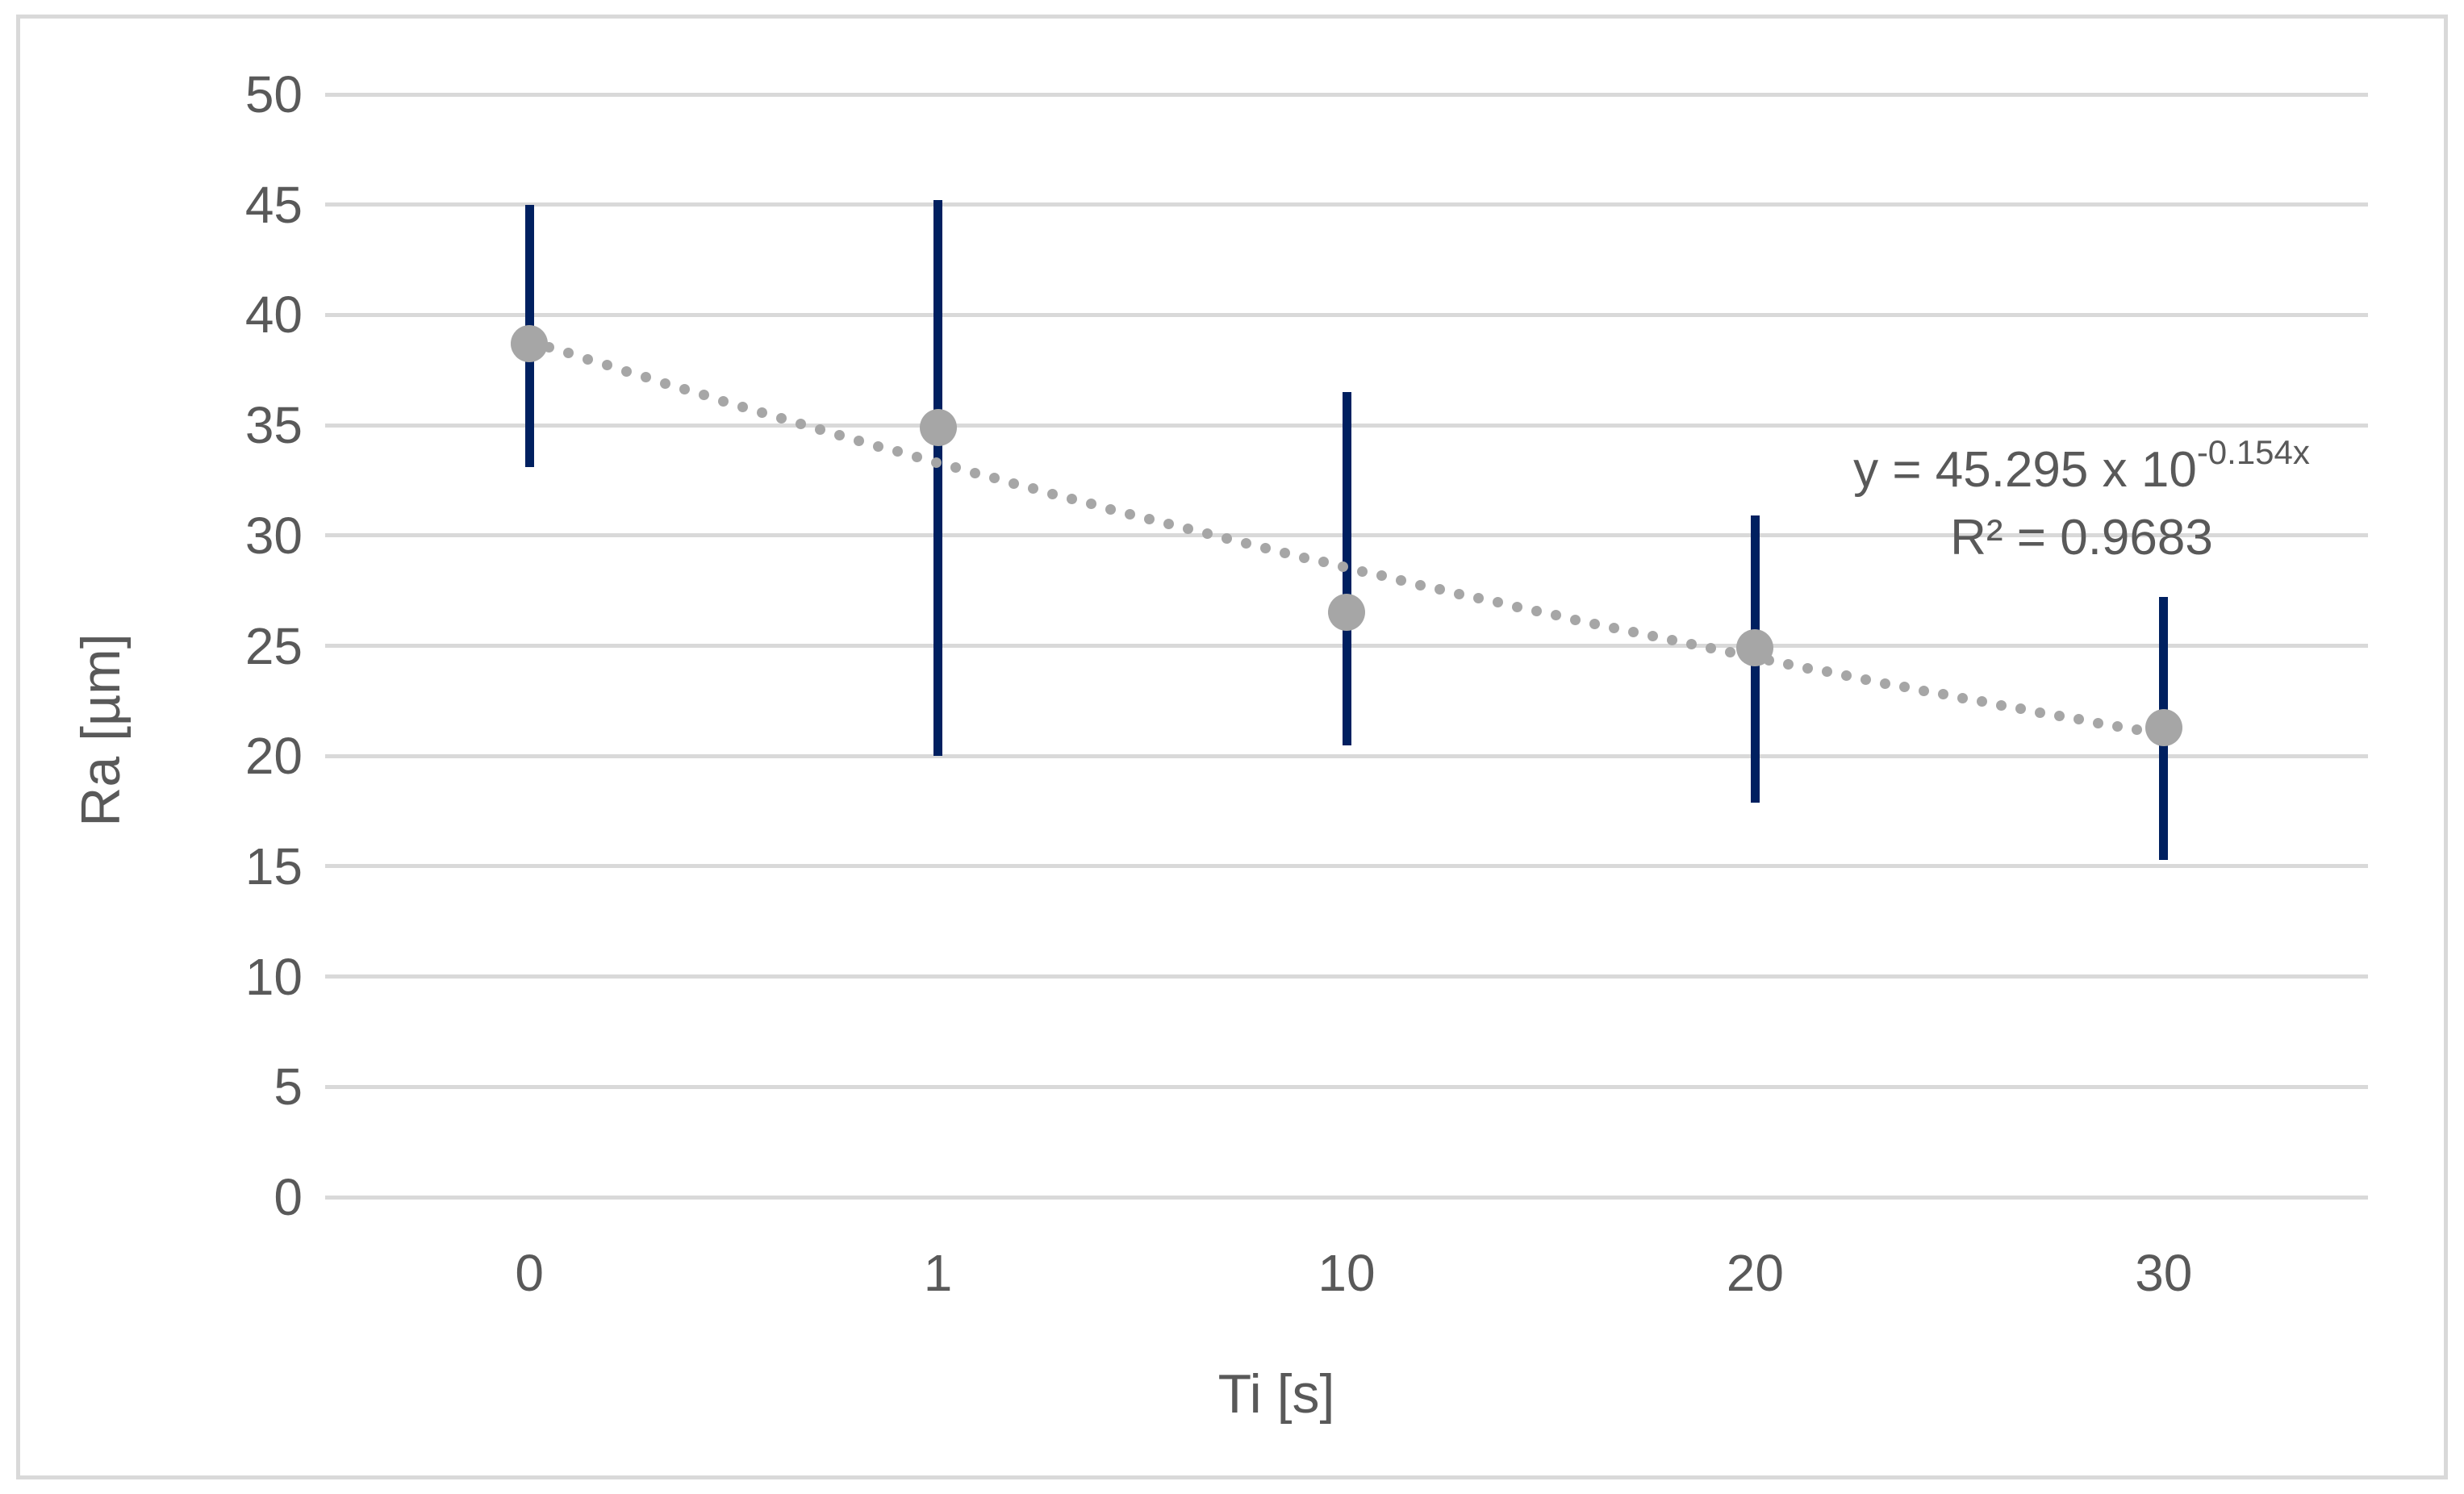  Describe the element at coordinates (2025, 470) in the screenshot. I see `equation-prefix: y = 45.295 x 10` at that location.